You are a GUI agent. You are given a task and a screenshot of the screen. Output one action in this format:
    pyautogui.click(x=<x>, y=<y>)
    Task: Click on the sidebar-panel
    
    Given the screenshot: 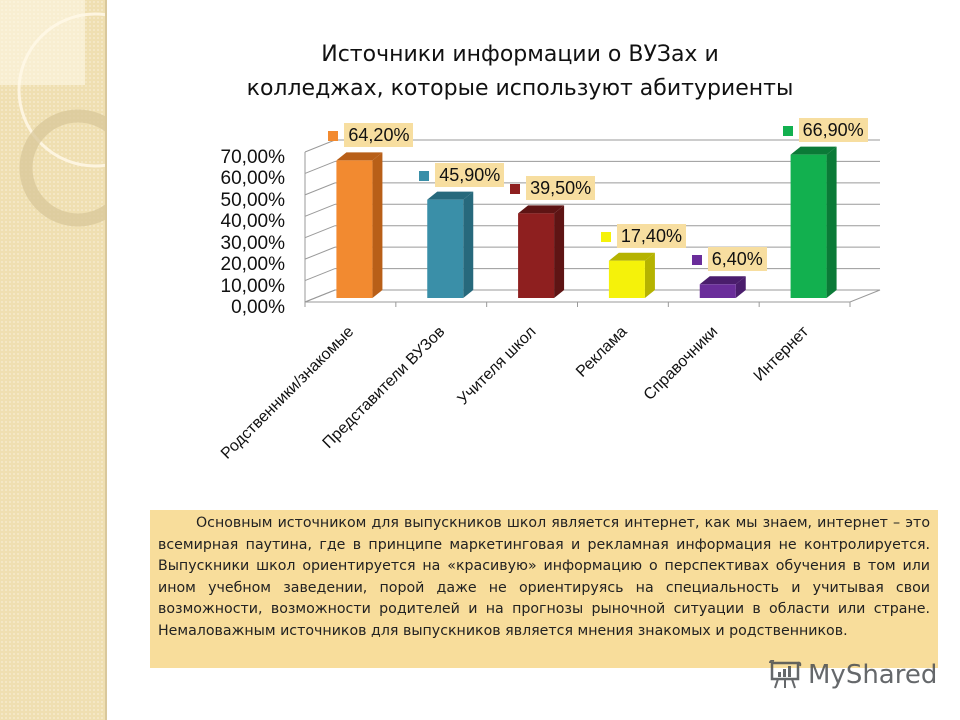 What is the action you would take?
    pyautogui.click(x=42, y=42)
    